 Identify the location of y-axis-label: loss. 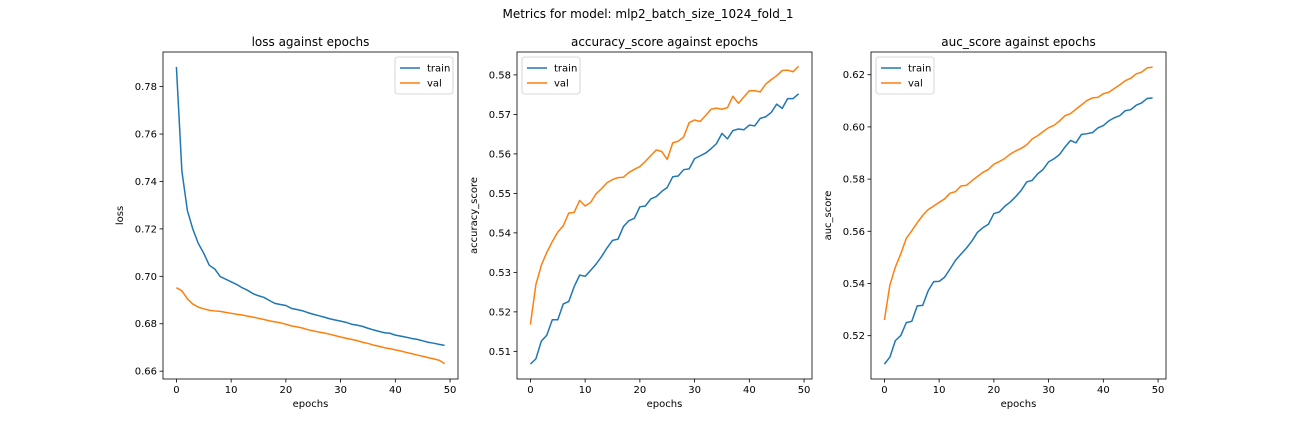
(120, 215).